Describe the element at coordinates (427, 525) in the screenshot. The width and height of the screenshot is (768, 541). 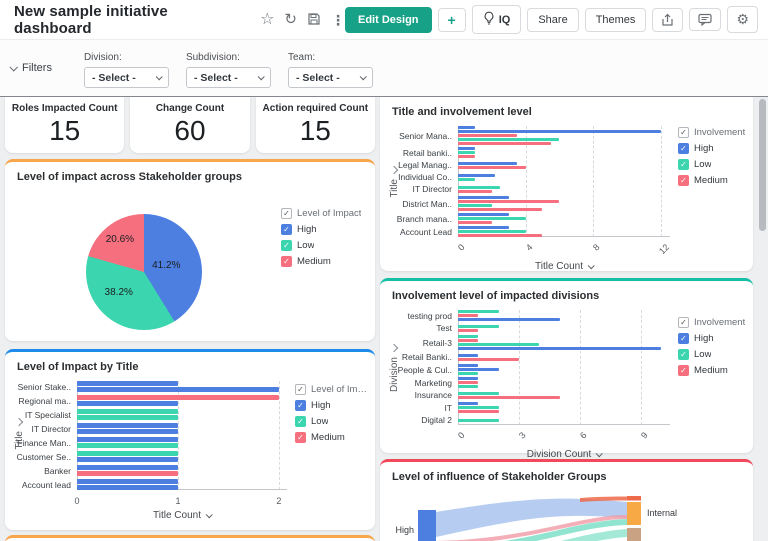
I see `sankey-node-high` at that location.